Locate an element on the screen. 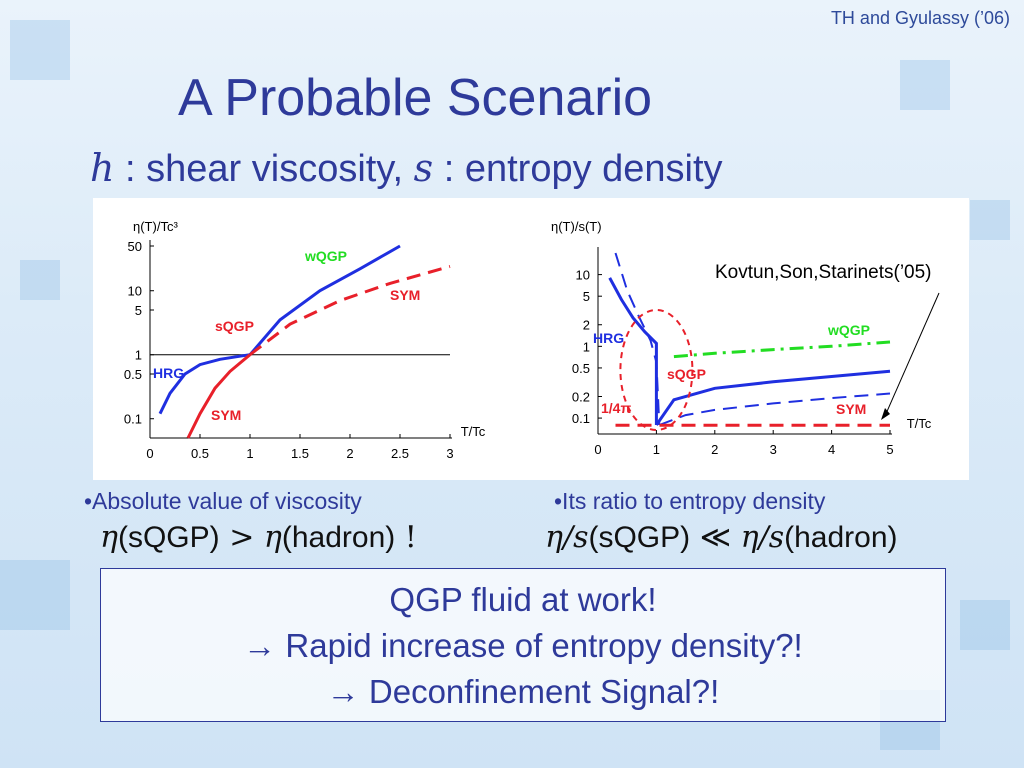 This screenshot has height=768, width=1024. x-tick-label: 2.5 is located at coordinates (400, 453).